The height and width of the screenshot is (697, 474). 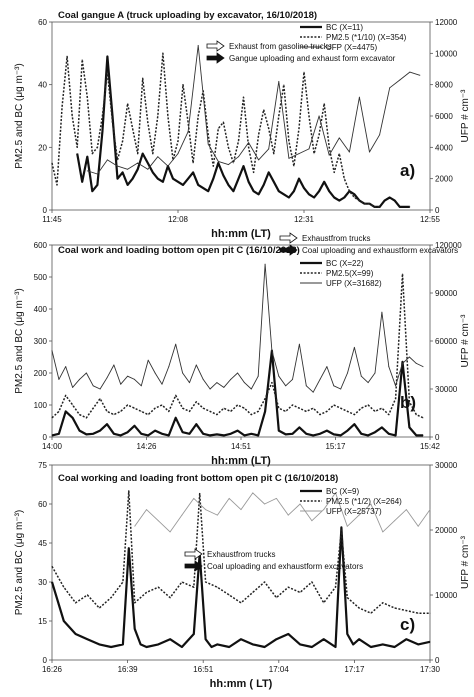 I want to click on x-tick-label: 12:31, so click(x=304, y=219).